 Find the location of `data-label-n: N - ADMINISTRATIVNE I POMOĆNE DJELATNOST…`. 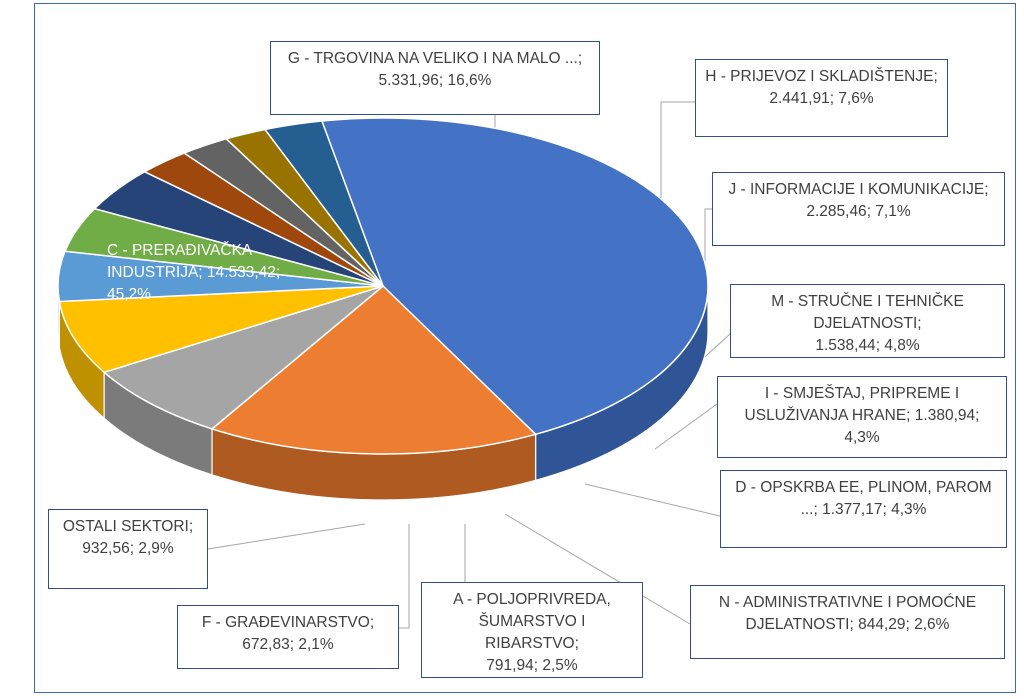

data-label-n: N - ADMINISTRATIVNE I POMOĆNE DJELATNOST… is located at coordinates (847, 622).